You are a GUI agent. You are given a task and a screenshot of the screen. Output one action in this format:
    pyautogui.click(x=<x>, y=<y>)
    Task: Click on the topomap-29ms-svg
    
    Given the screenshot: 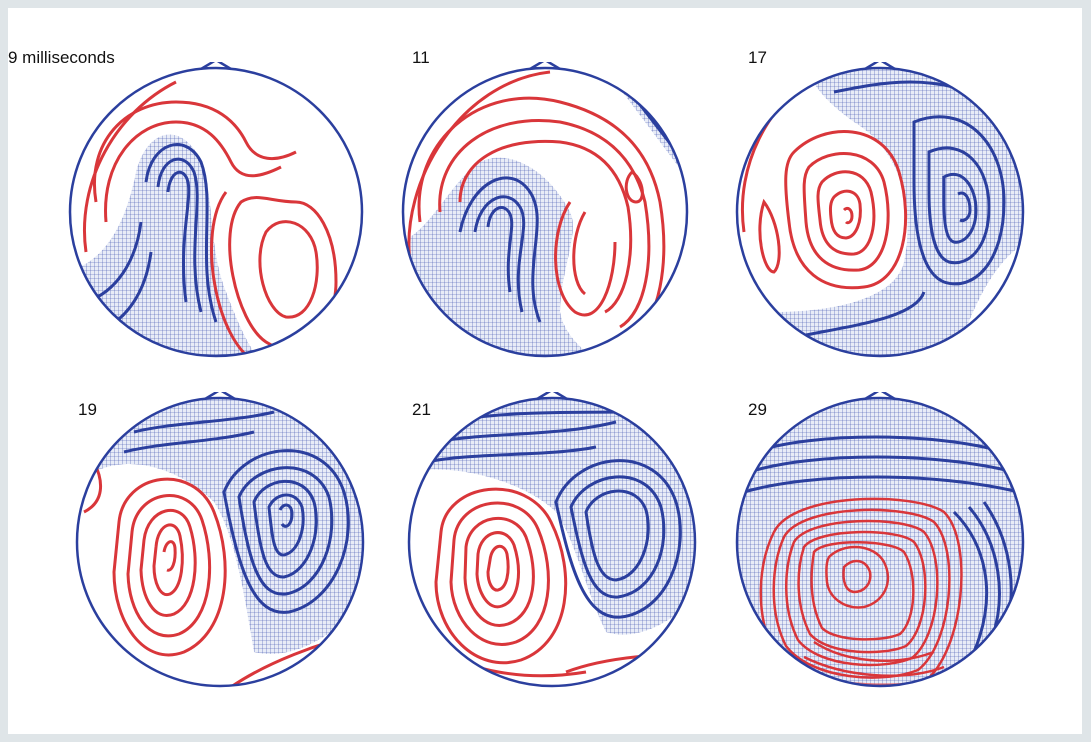 What is the action you would take?
    pyautogui.click(x=880, y=540)
    